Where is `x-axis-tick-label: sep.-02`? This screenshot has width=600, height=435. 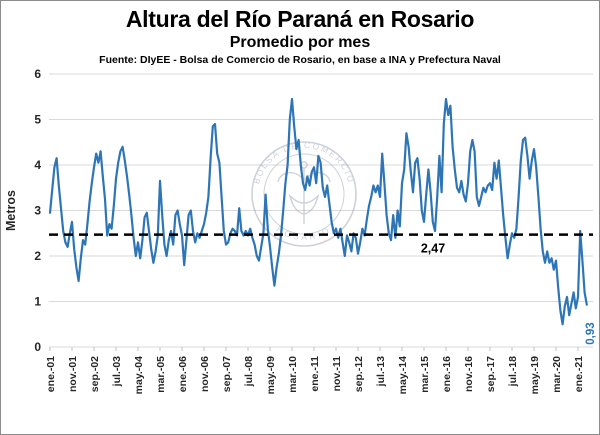 x-axis-tick-label: sep.-02 is located at coordinates (95, 374).